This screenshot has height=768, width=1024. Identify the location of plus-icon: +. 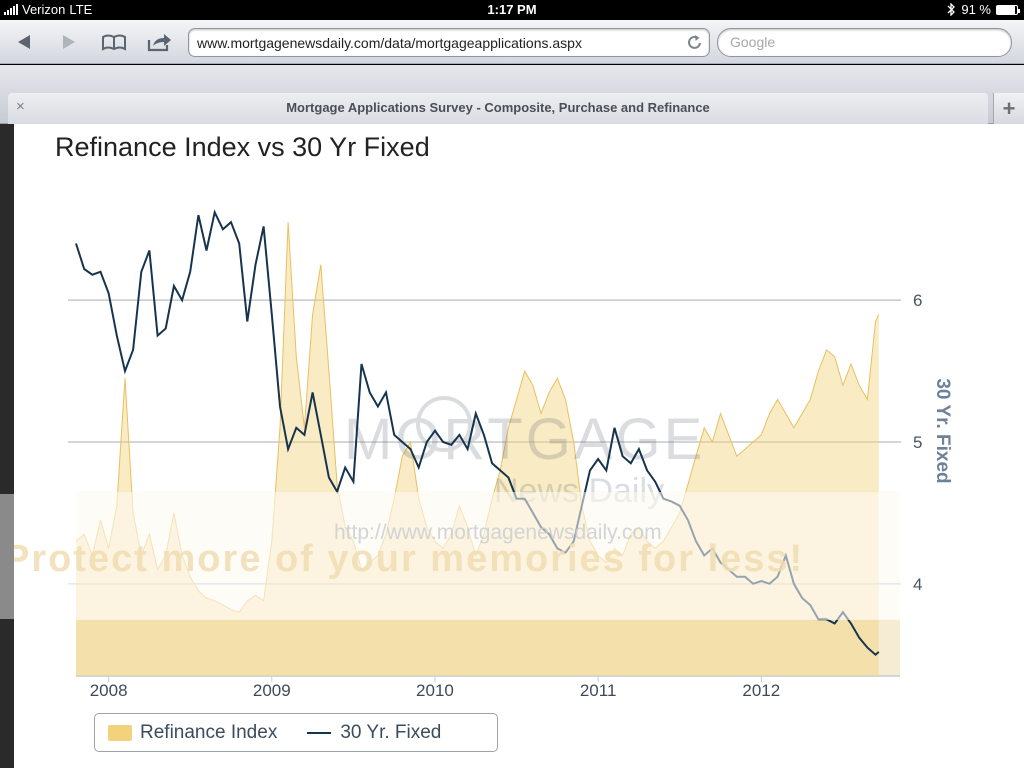
(1009, 108).